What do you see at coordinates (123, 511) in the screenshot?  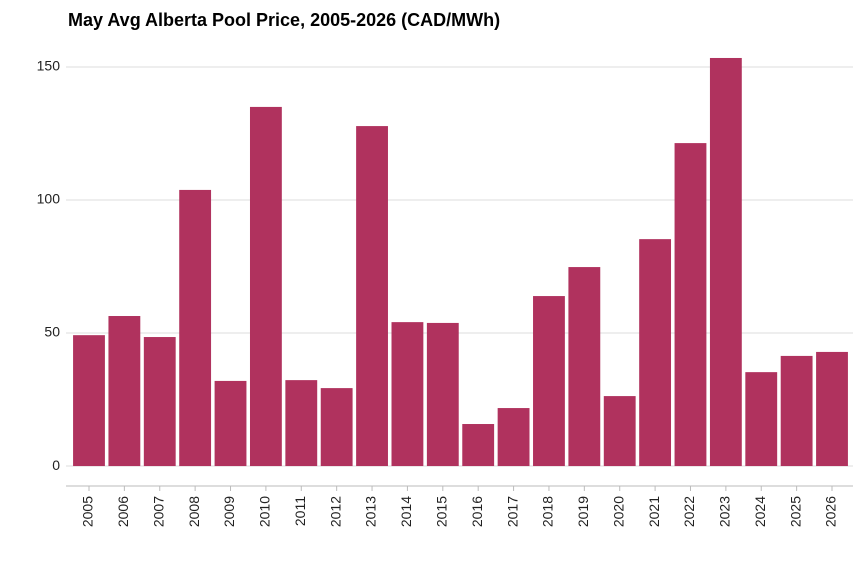 I see `x-tick-label: 2006` at bounding box center [123, 511].